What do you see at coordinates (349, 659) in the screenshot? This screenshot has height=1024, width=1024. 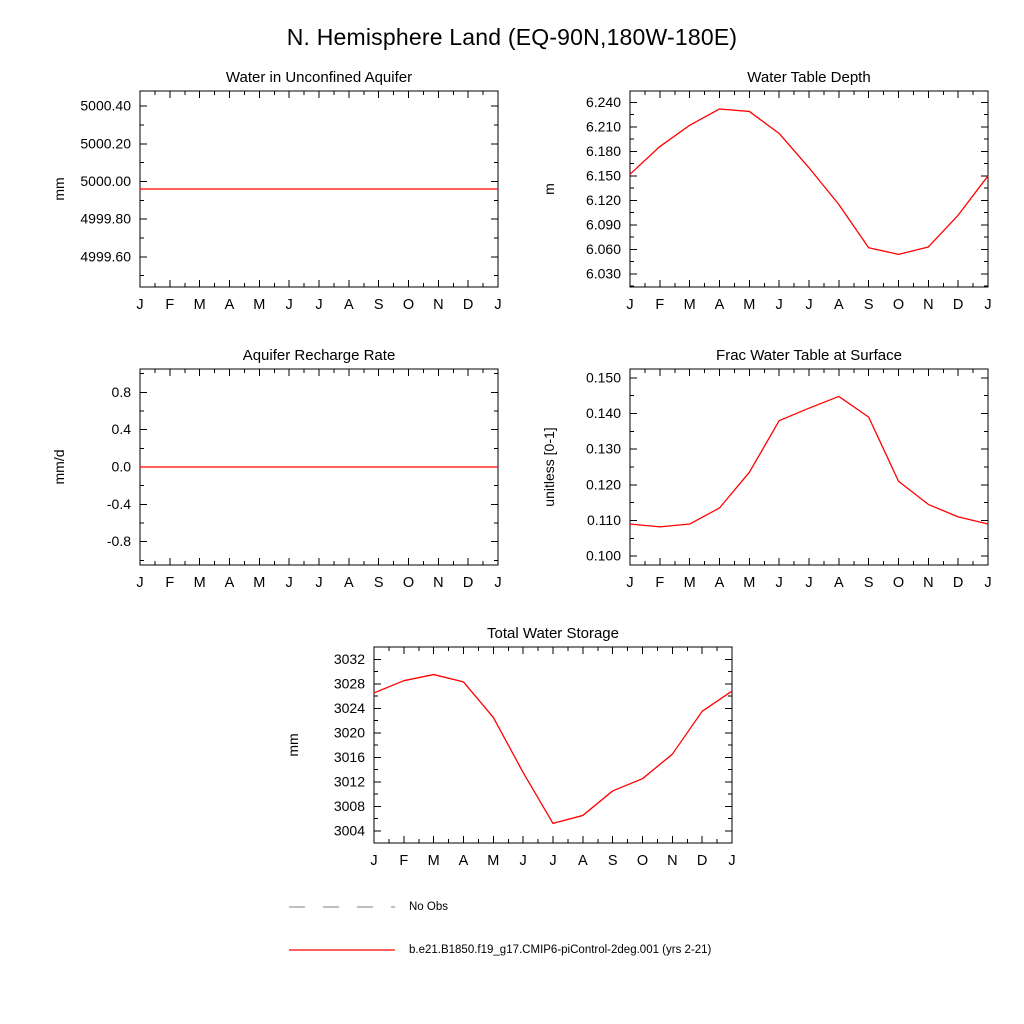 I see `y-tick-label: 3032` at bounding box center [349, 659].